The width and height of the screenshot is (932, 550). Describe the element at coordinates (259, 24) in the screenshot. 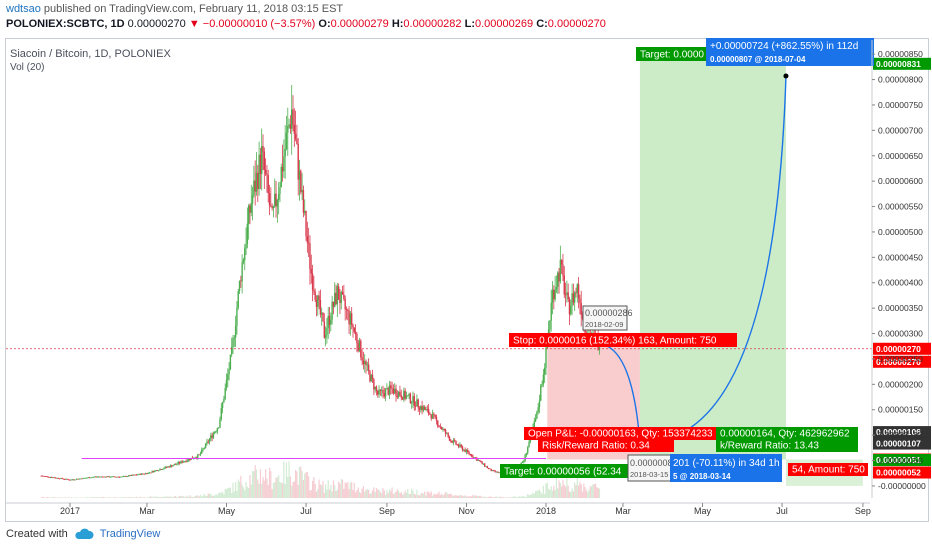

I see `change-value: −0.00000010 (−3.57%)` at that location.